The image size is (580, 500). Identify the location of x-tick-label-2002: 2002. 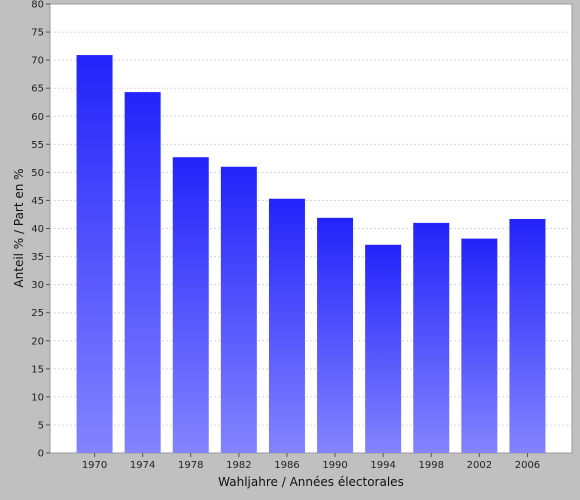
(479, 465).